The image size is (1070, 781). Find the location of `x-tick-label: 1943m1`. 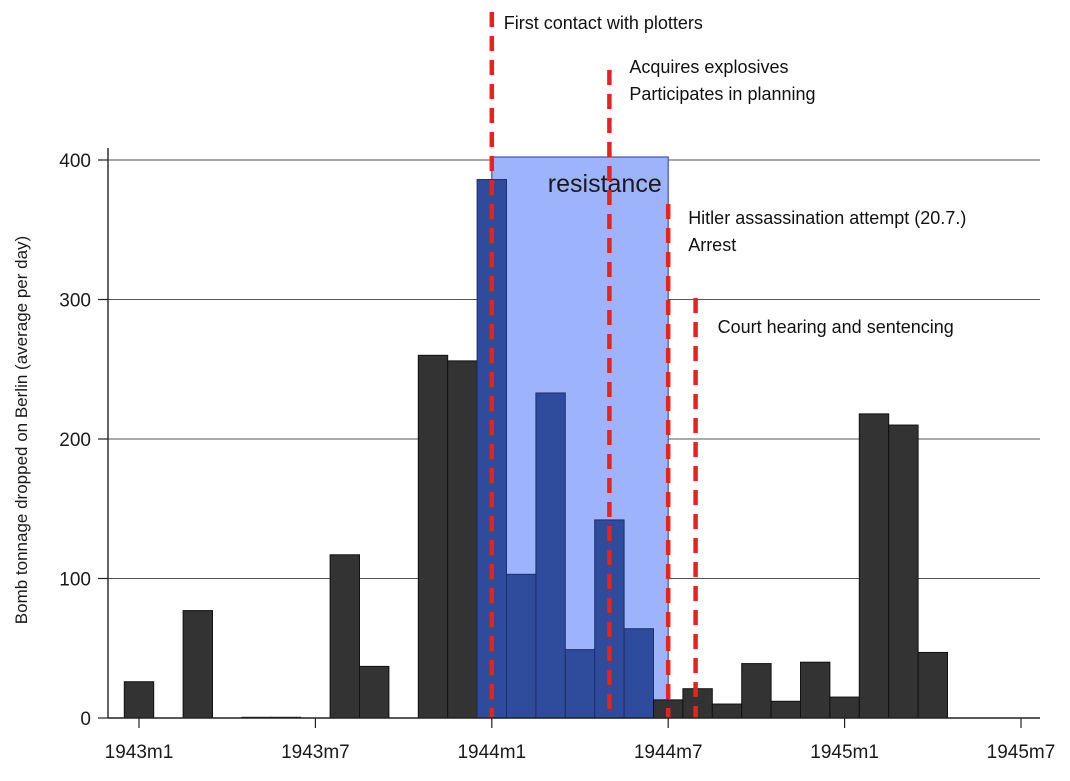

x-tick-label: 1943m1 is located at coordinates (139, 752).